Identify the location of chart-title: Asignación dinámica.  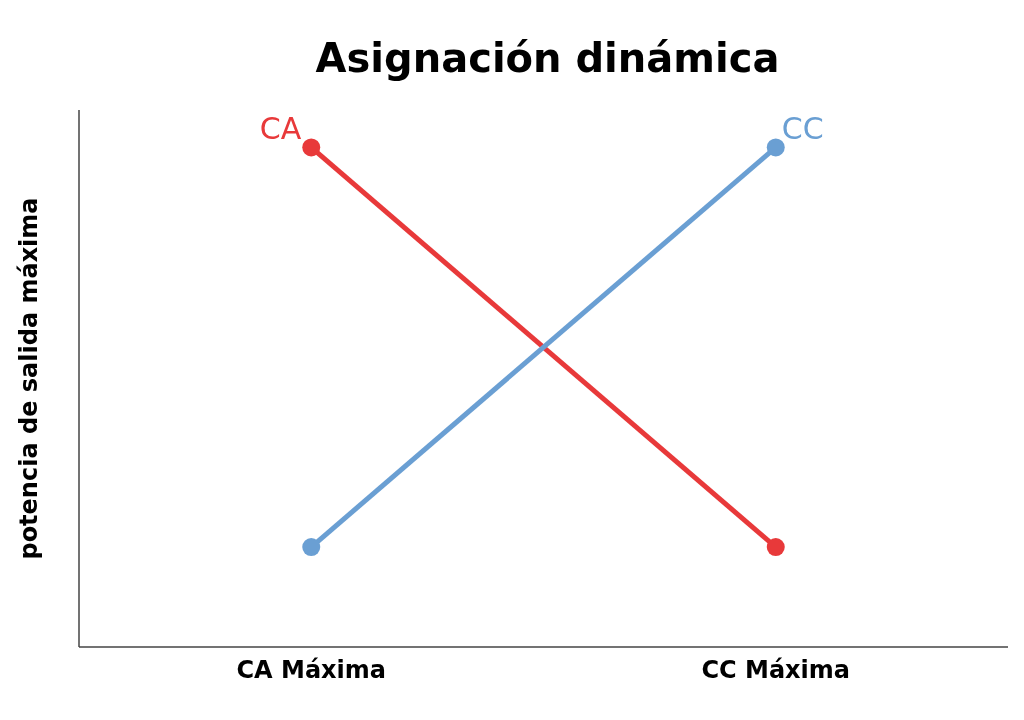
(547, 58).